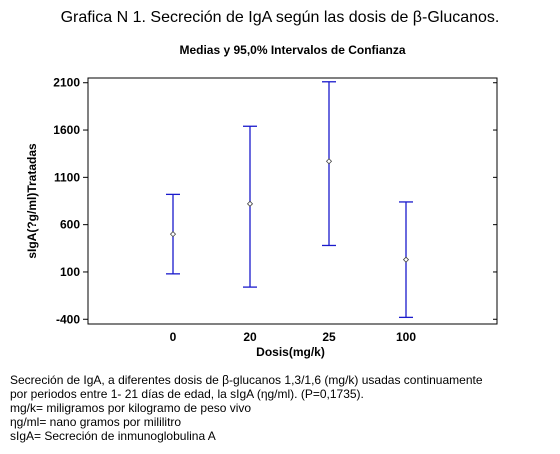 This screenshot has width=560, height=454. What do you see at coordinates (32, 201) in the screenshot?
I see `y-axis-label: sIgA(?g/ml)Tratadas` at bounding box center [32, 201].